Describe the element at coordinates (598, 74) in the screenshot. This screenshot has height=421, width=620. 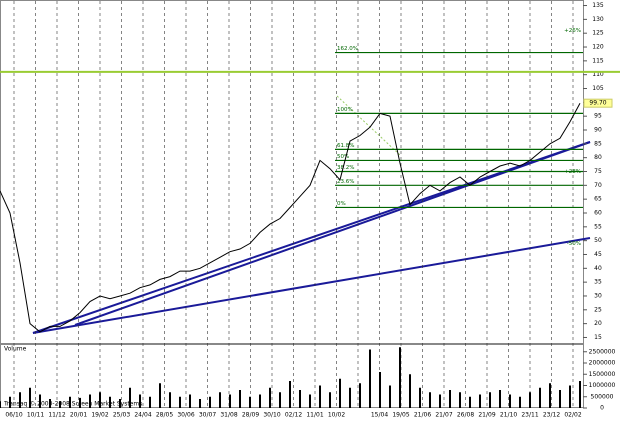
I see `y-tick-label: 110` at that location.